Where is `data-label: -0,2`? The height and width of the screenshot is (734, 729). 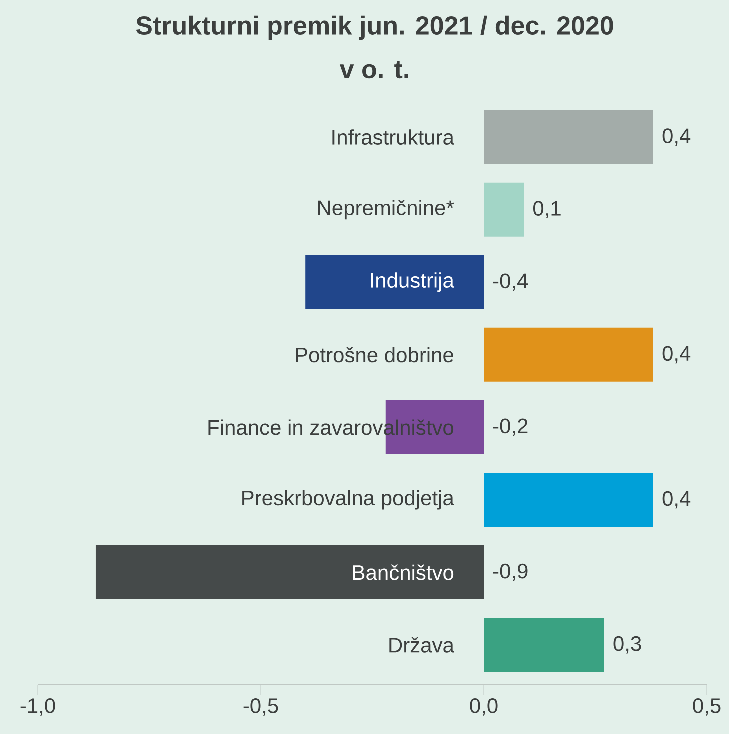 data-label: -0,2 is located at coordinates (510, 427).